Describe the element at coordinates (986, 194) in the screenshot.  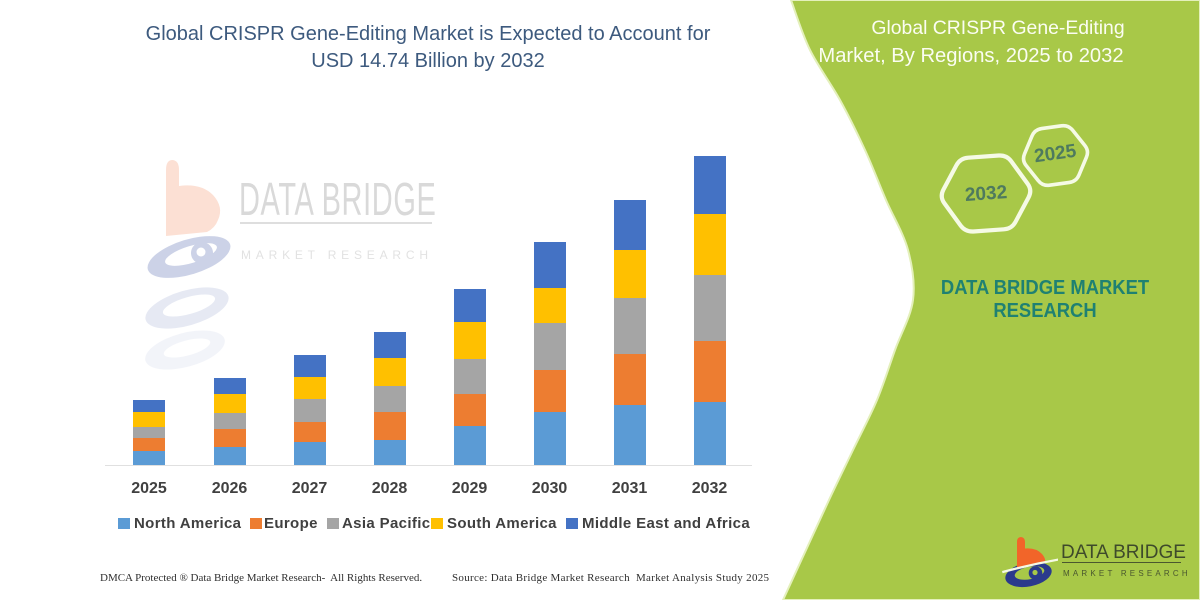
I see `svg-text: 2032` at that location.